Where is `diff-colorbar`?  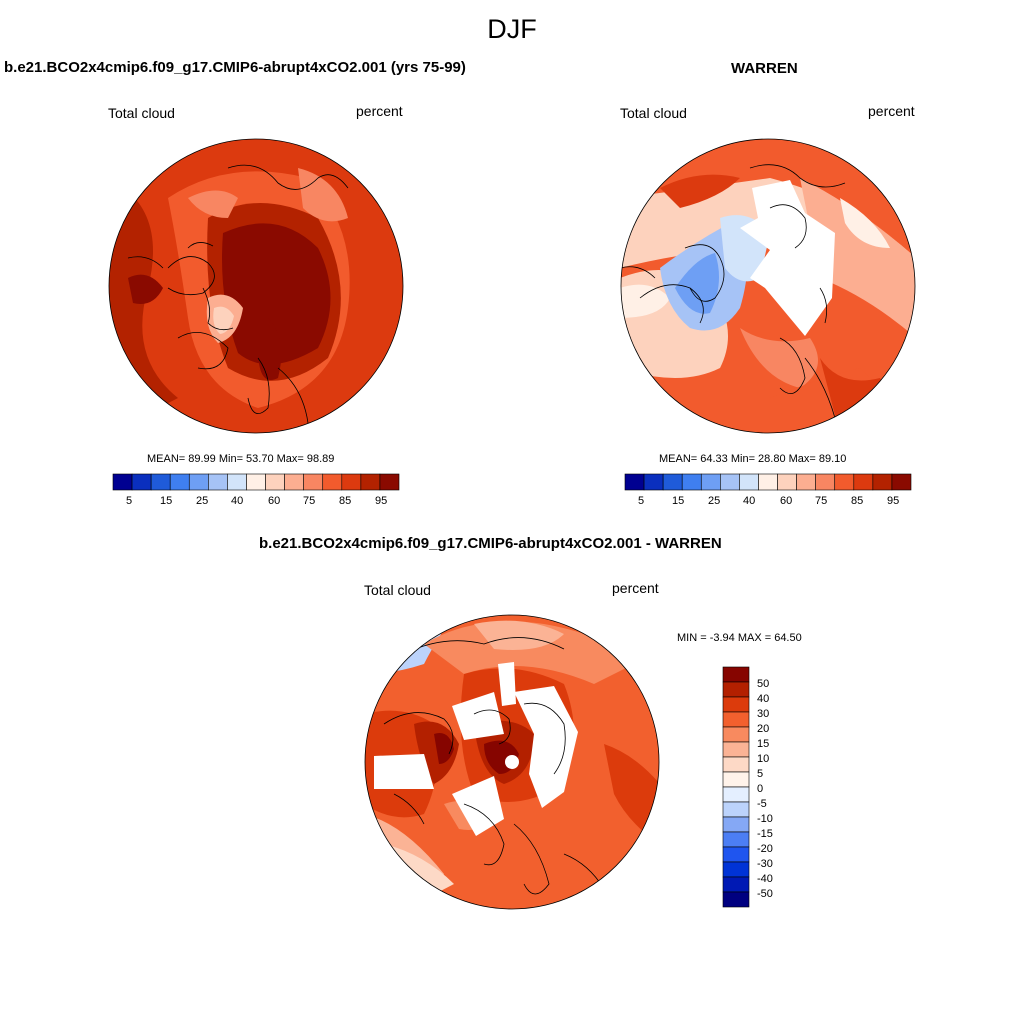
diff-colorbar is located at coordinates (736, 787).